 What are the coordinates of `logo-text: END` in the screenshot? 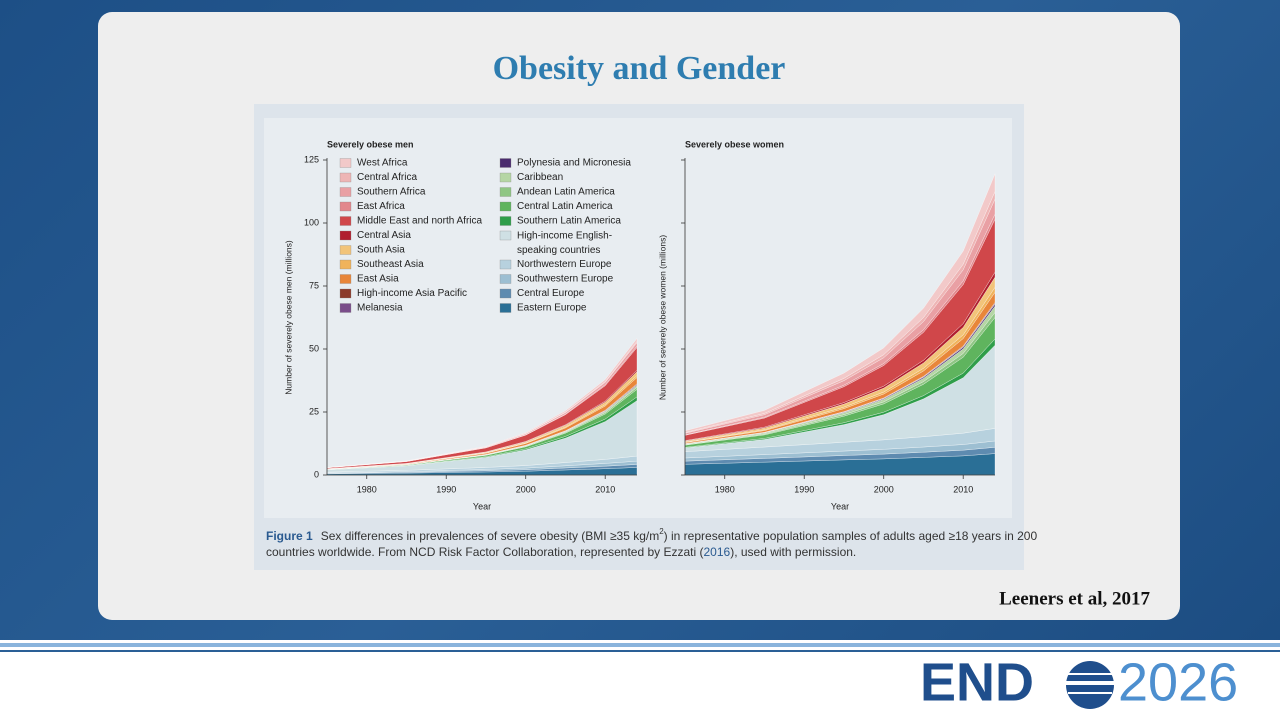 It's located at (977, 682).